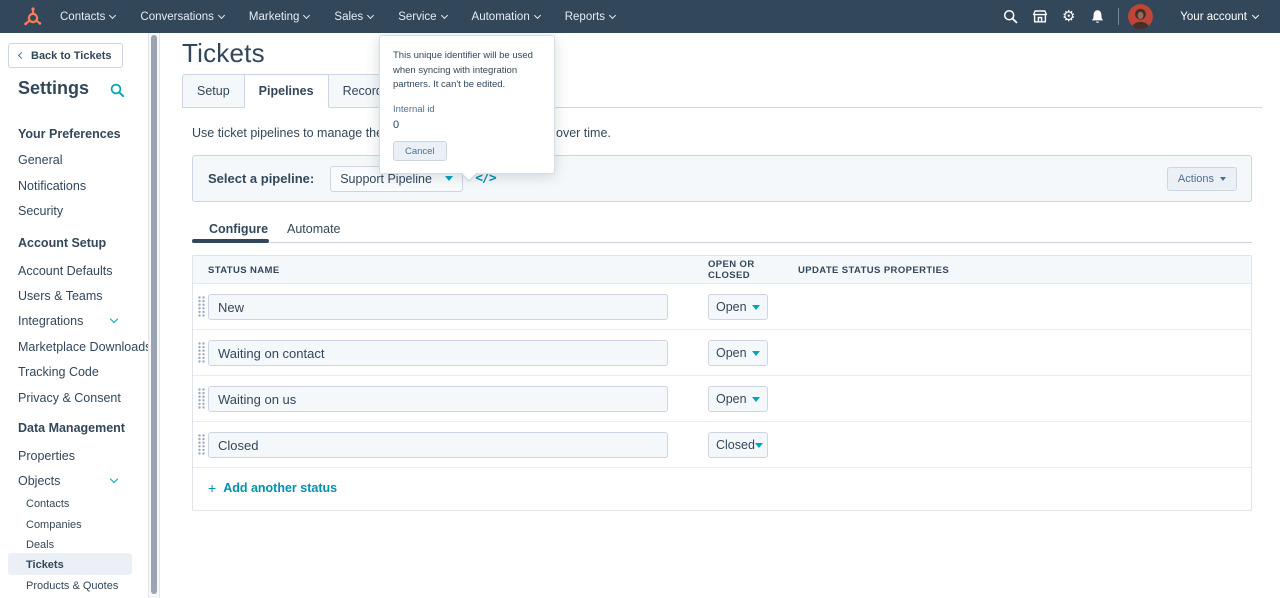 The image size is (1280, 598). I want to click on settings-search-icon, so click(117, 93).